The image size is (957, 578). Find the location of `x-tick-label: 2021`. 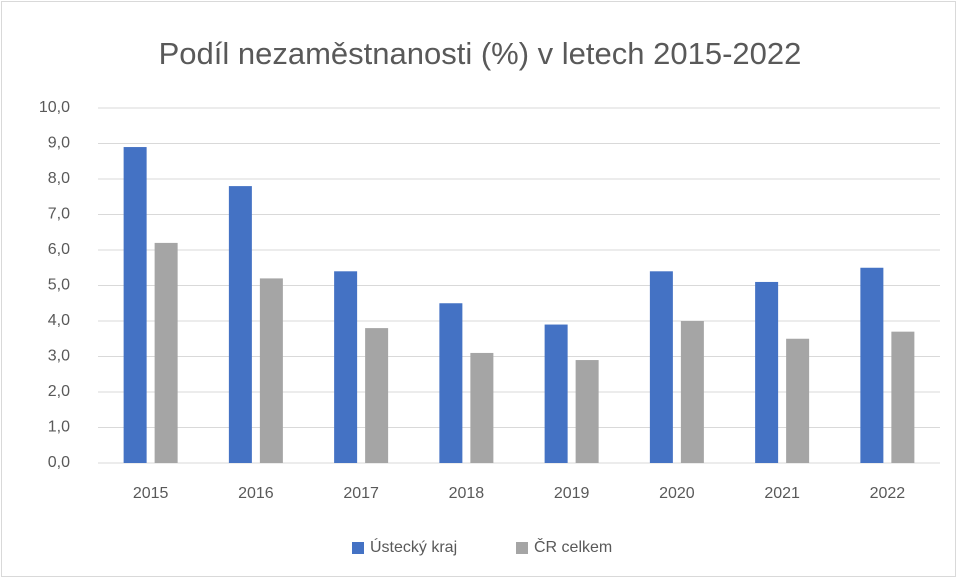

x-tick-label: 2021 is located at coordinates (782, 493).